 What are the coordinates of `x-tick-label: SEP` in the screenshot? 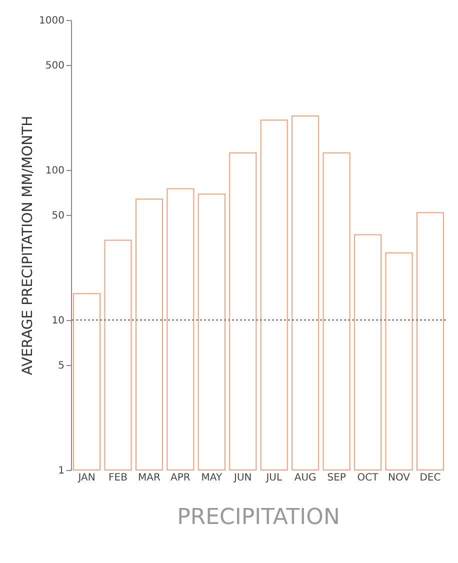 It's located at (336, 478).